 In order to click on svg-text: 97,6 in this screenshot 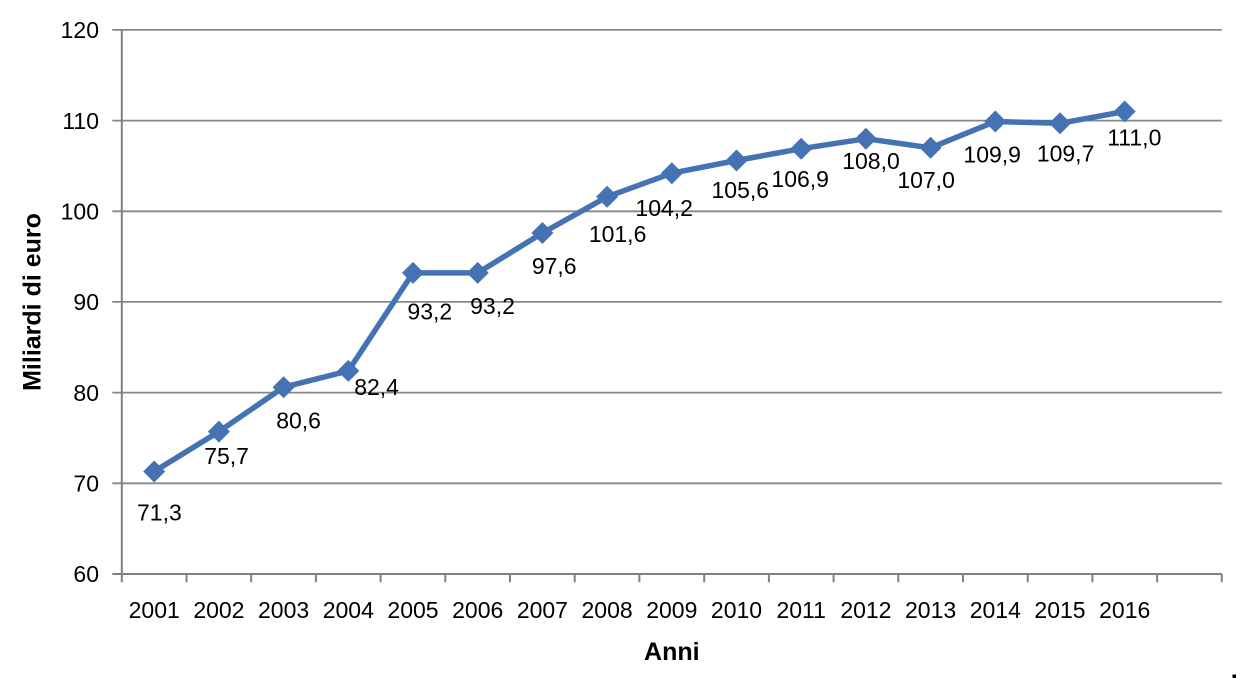, I will do `click(554, 266)`.